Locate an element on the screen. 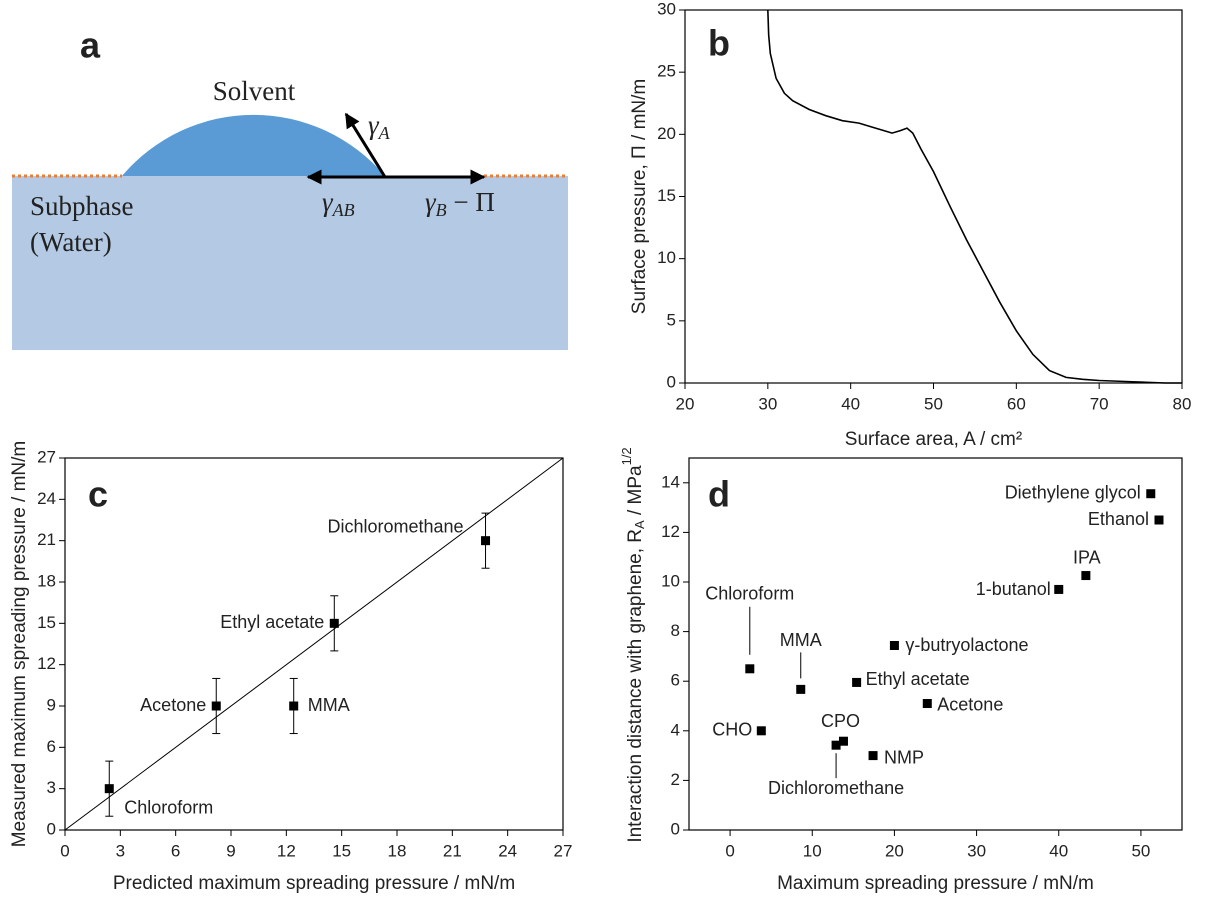  subphase-label: Subphase is located at coordinates (82, 206).